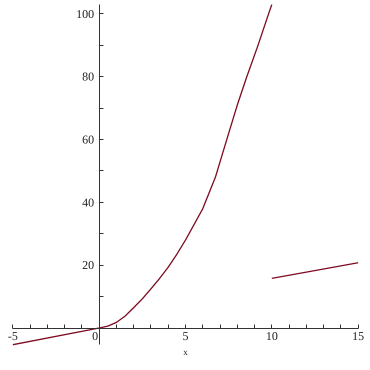 This screenshot has width=370, height=370. I want to click on y-tick-label: 20, so click(88, 265).